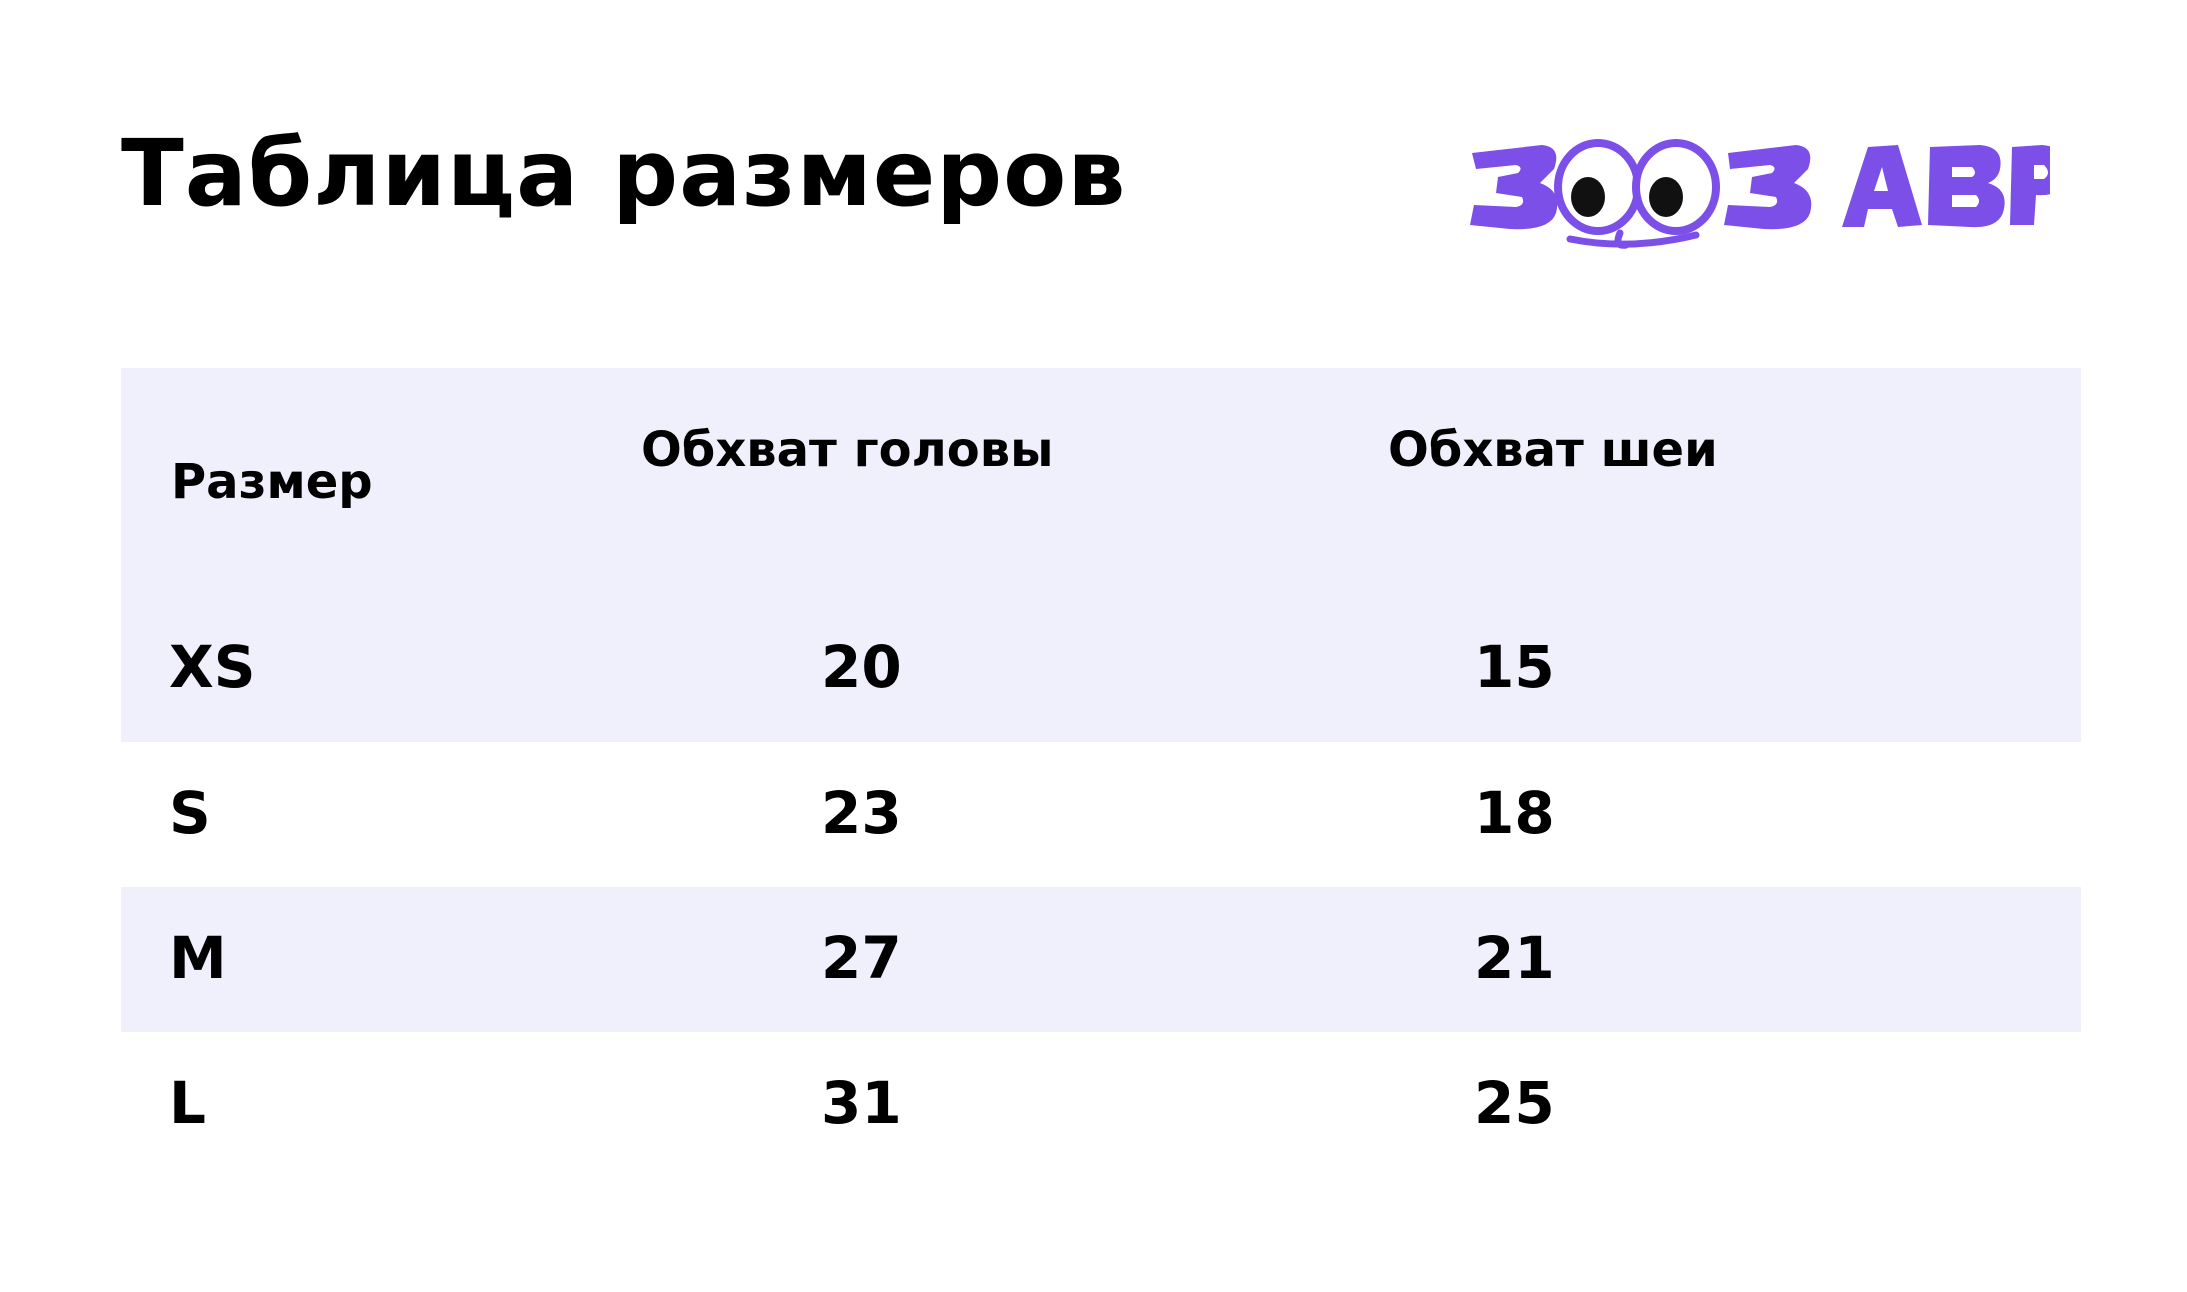  Describe the element at coordinates (1514, 958) in the screenshot. I see `neck-girth-cell: 21` at that location.